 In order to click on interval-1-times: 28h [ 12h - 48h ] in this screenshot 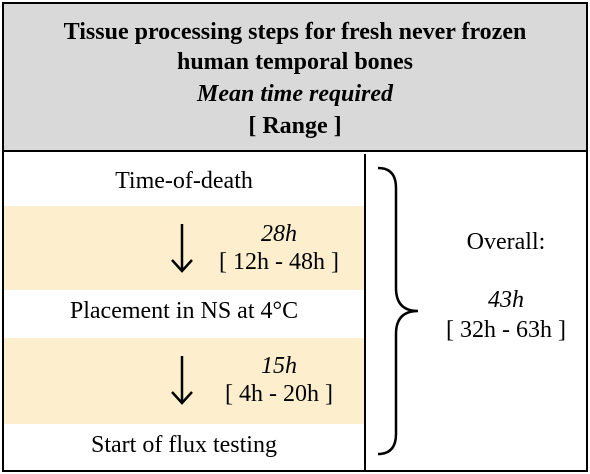, I will do `click(279, 248)`.